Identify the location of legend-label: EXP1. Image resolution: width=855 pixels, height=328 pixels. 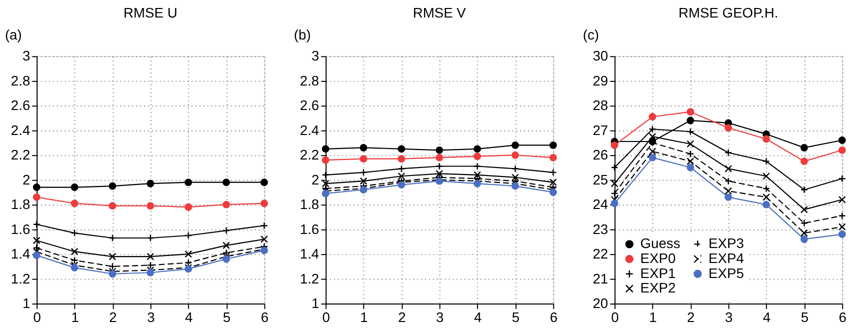
(658, 272).